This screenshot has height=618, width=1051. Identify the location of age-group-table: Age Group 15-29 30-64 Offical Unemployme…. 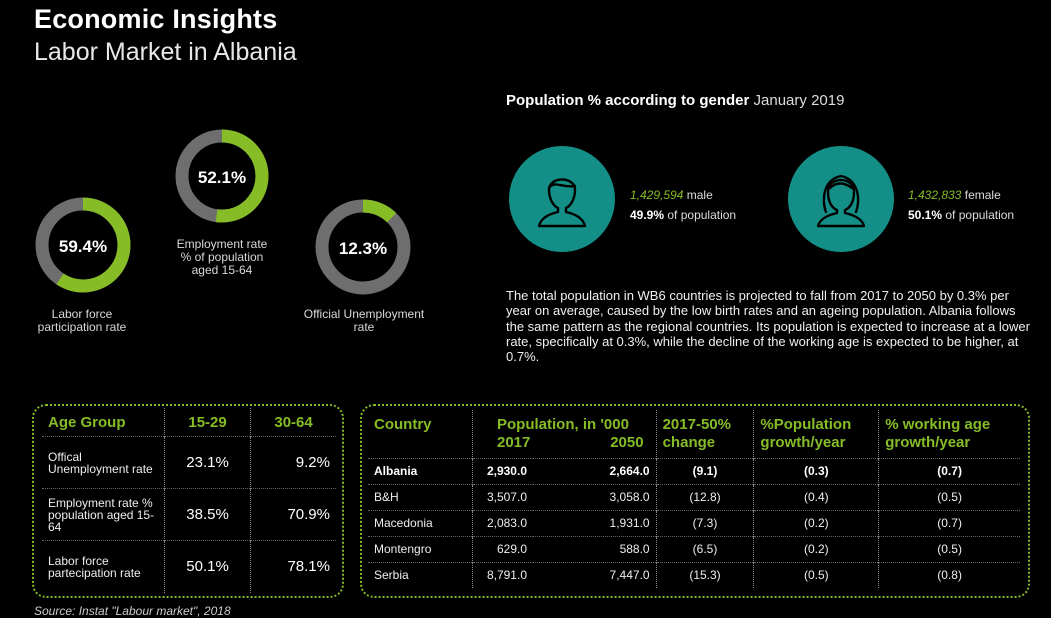
(189, 500).